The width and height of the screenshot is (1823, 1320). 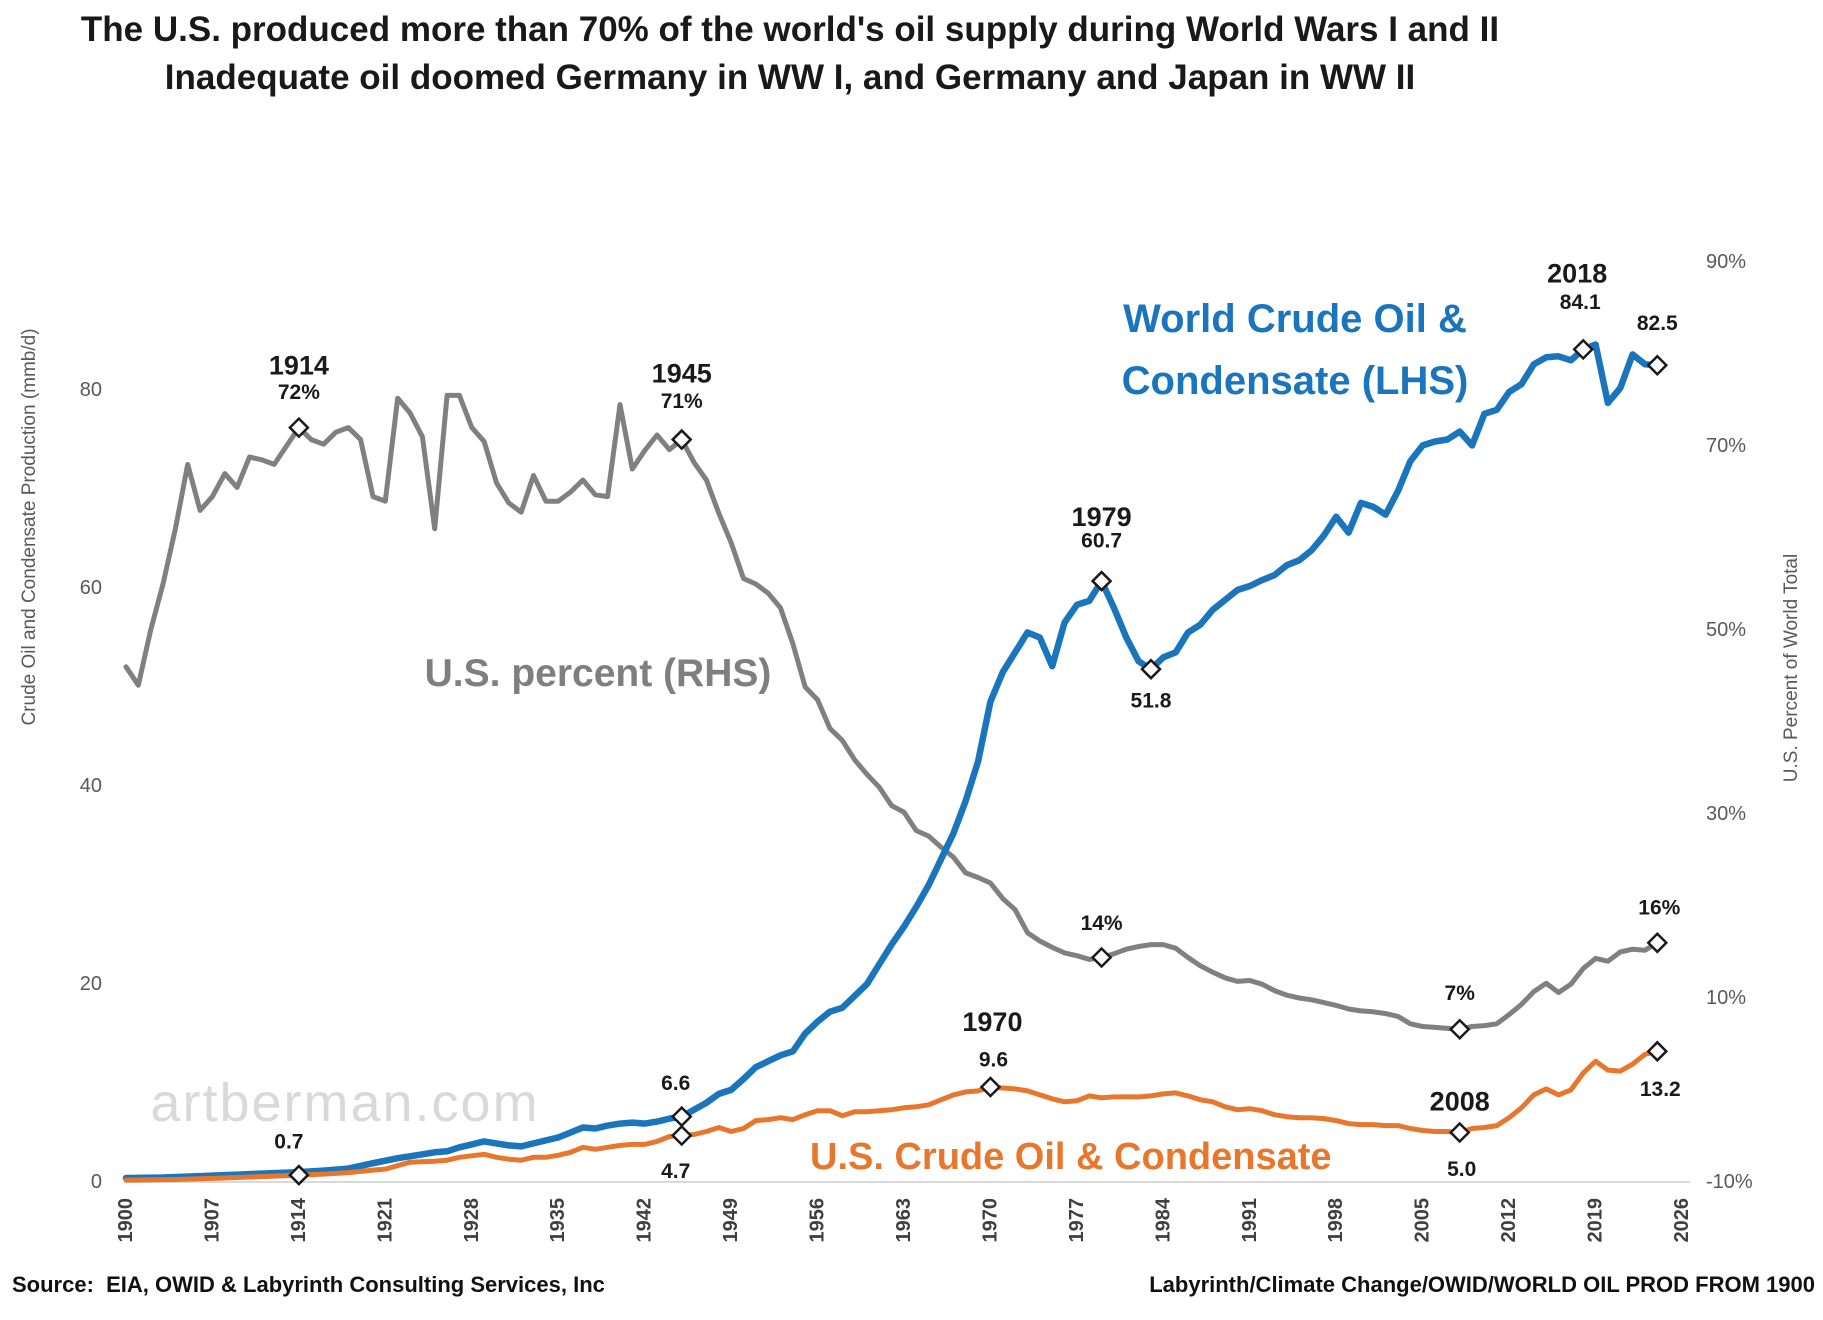 What do you see at coordinates (1151, 701) in the screenshot?
I see `annotation-value: 51.8` at bounding box center [1151, 701].